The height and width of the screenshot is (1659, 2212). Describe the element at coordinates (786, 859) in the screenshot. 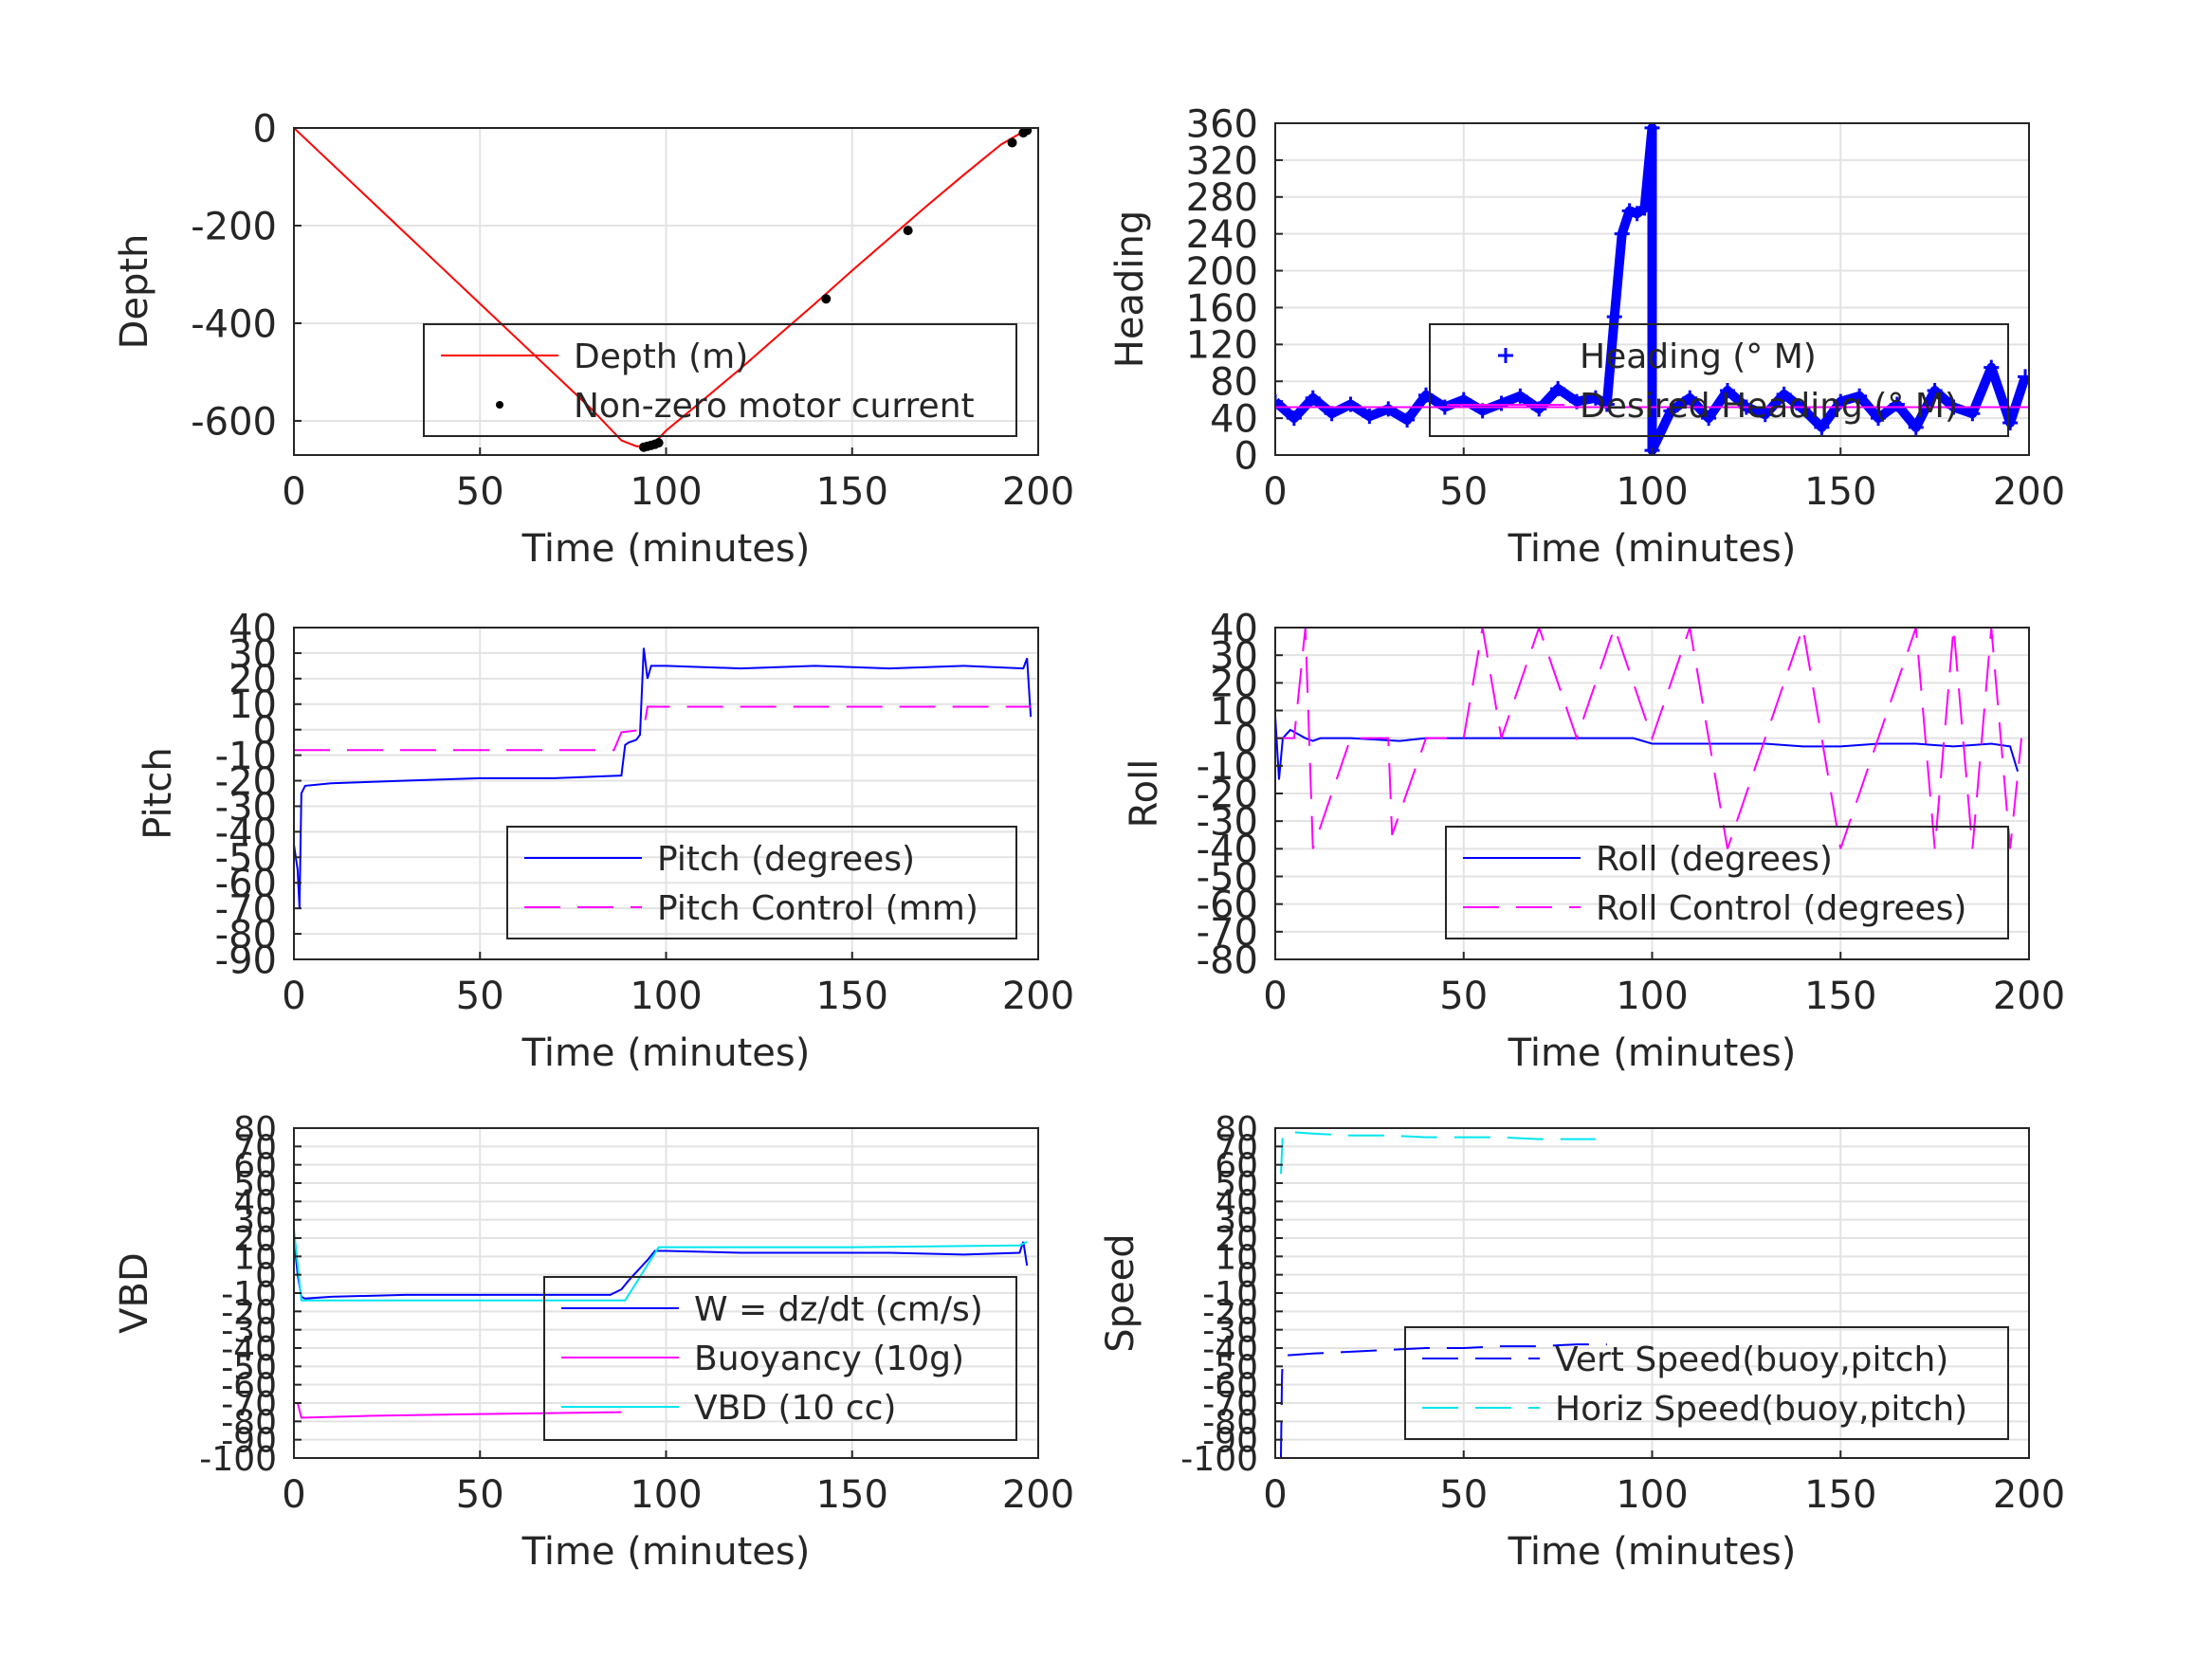

I see `legend-label-pitch: Pitch (degrees)` at that location.